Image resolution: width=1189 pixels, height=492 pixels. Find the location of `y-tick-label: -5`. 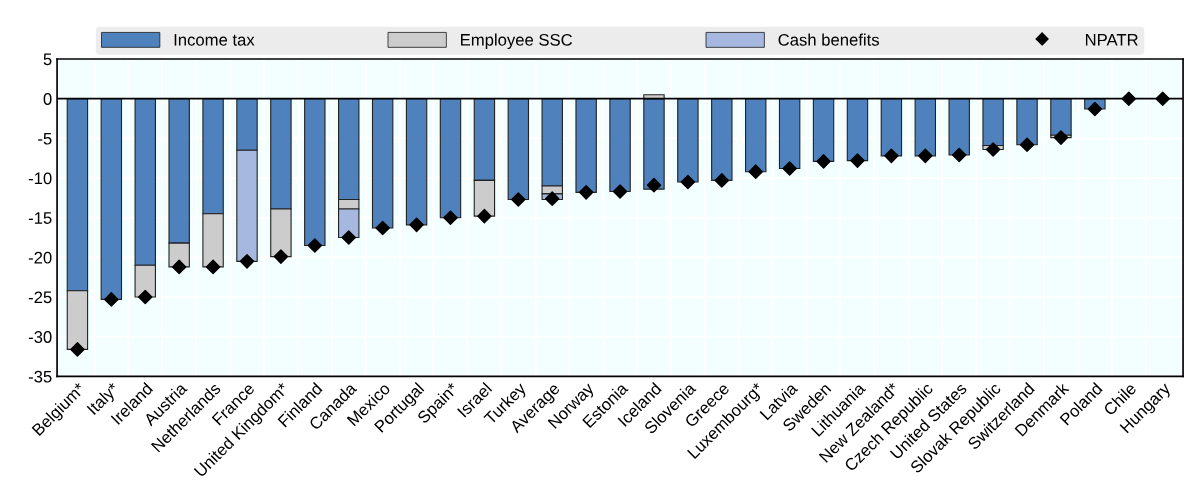

y-tick-label: -5 is located at coordinates (45, 138).